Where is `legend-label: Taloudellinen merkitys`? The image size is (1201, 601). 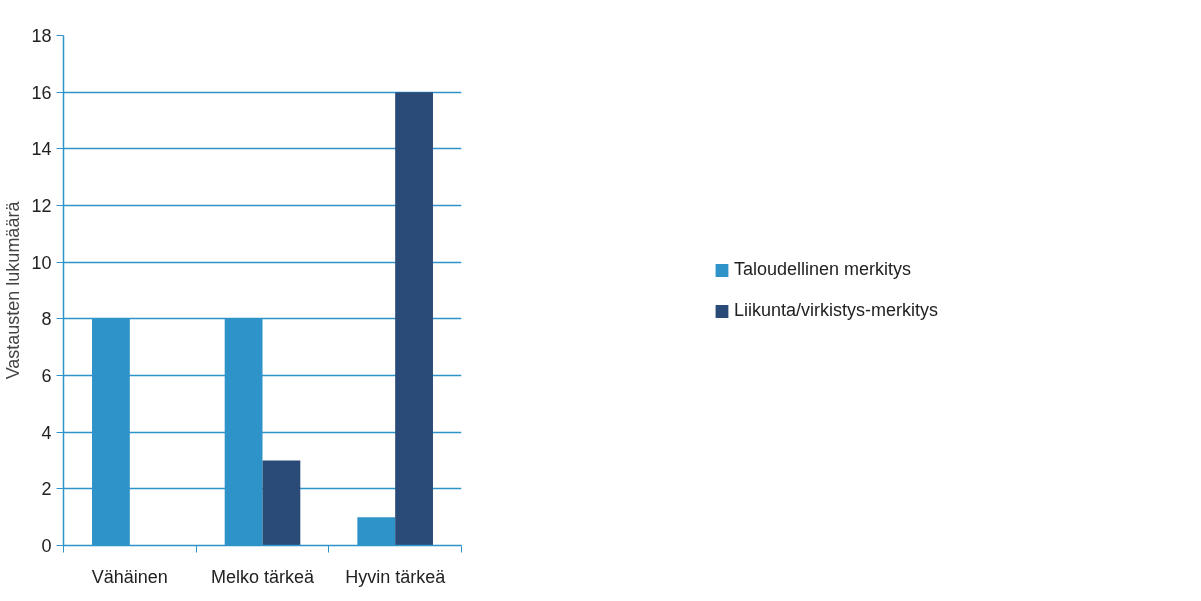 legend-label: Taloudellinen merkitys is located at coordinates (822, 269).